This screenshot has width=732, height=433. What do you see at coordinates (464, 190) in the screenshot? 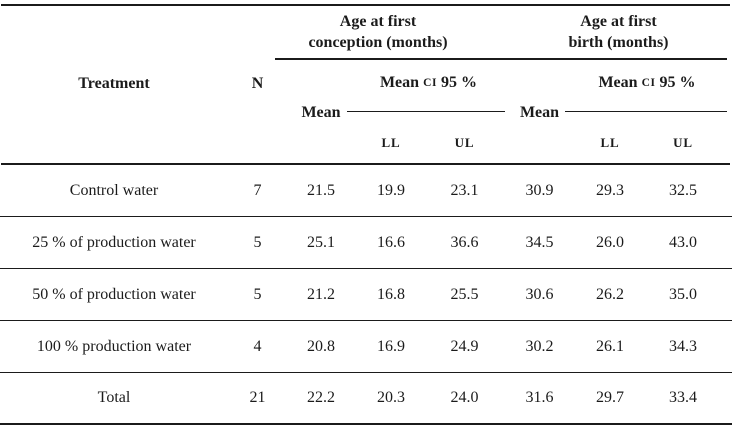
I see `cell-conception-ul: 23.1` at bounding box center [464, 190].